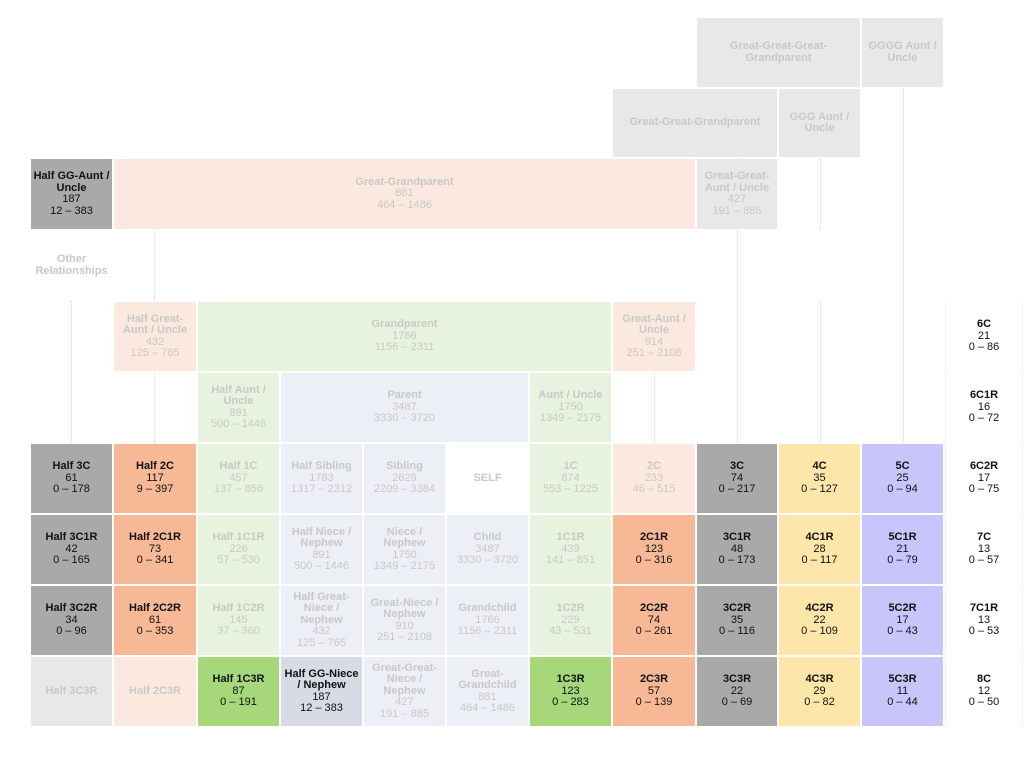  I want to click on cell-half-1c: Half 1C 457 137 – 856, so click(238, 478).